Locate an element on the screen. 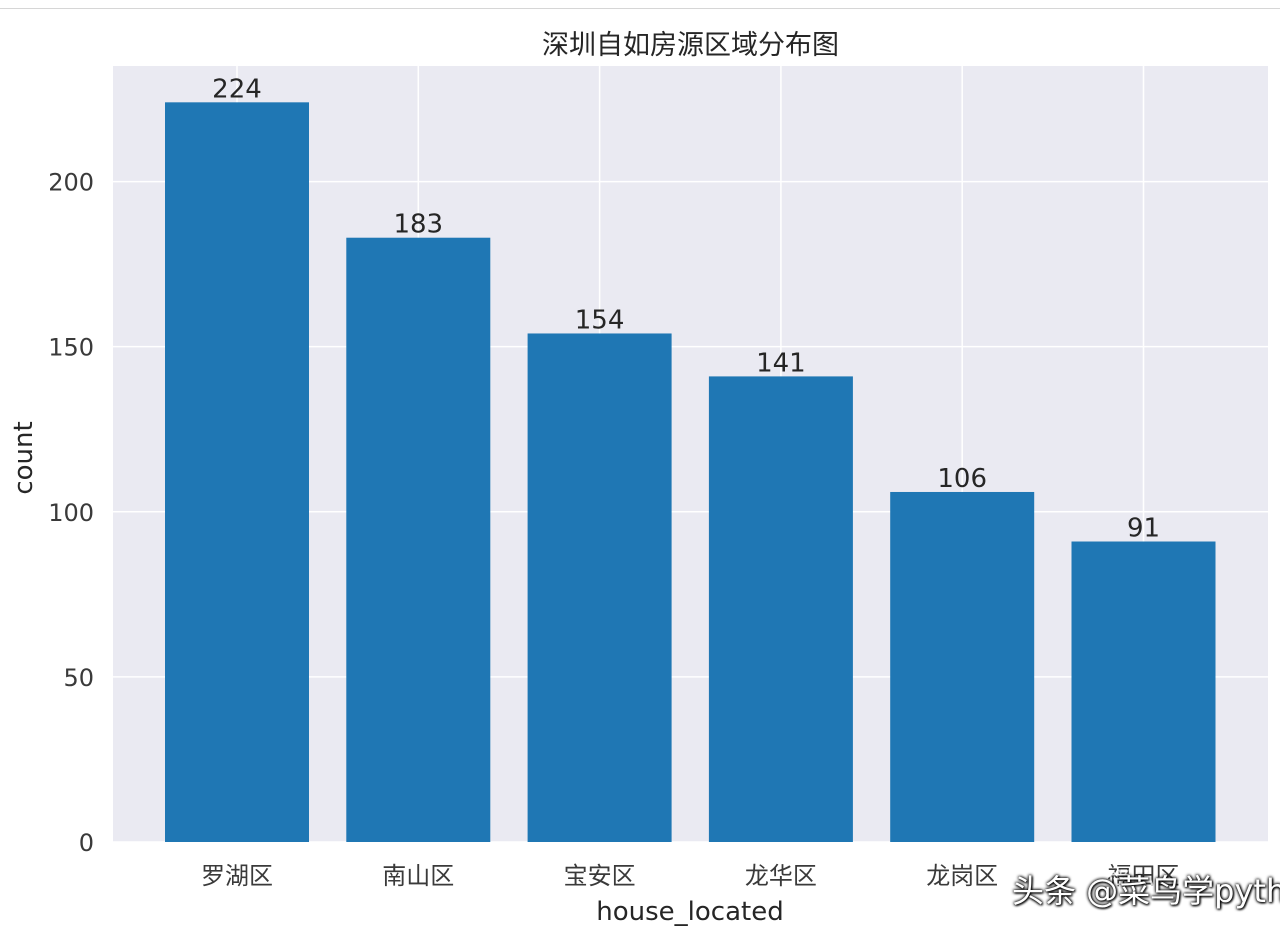 This screenshot has height=942, width=1280. y-tick-label: 0 is located at coordinates (86, 843).